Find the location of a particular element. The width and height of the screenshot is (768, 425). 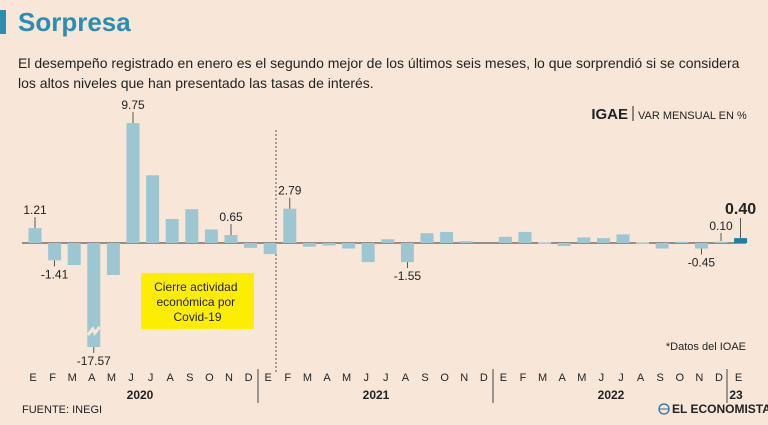

month-tick-32: S is located at coordinates (660, 378).